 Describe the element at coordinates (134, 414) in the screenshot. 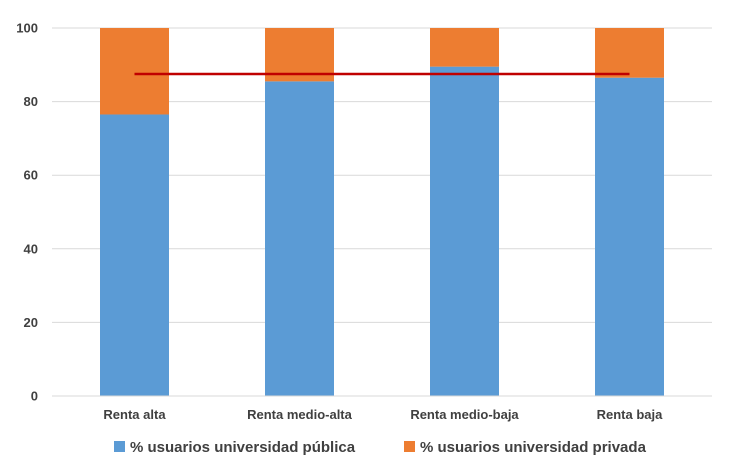

I see `x-category-label: Renta alta` at that location.